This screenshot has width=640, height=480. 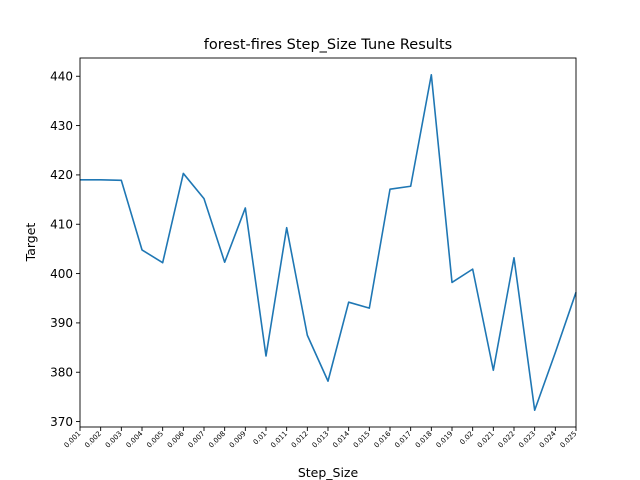 I want to click on y-axis-label: Target, so click(x=30, y=243).